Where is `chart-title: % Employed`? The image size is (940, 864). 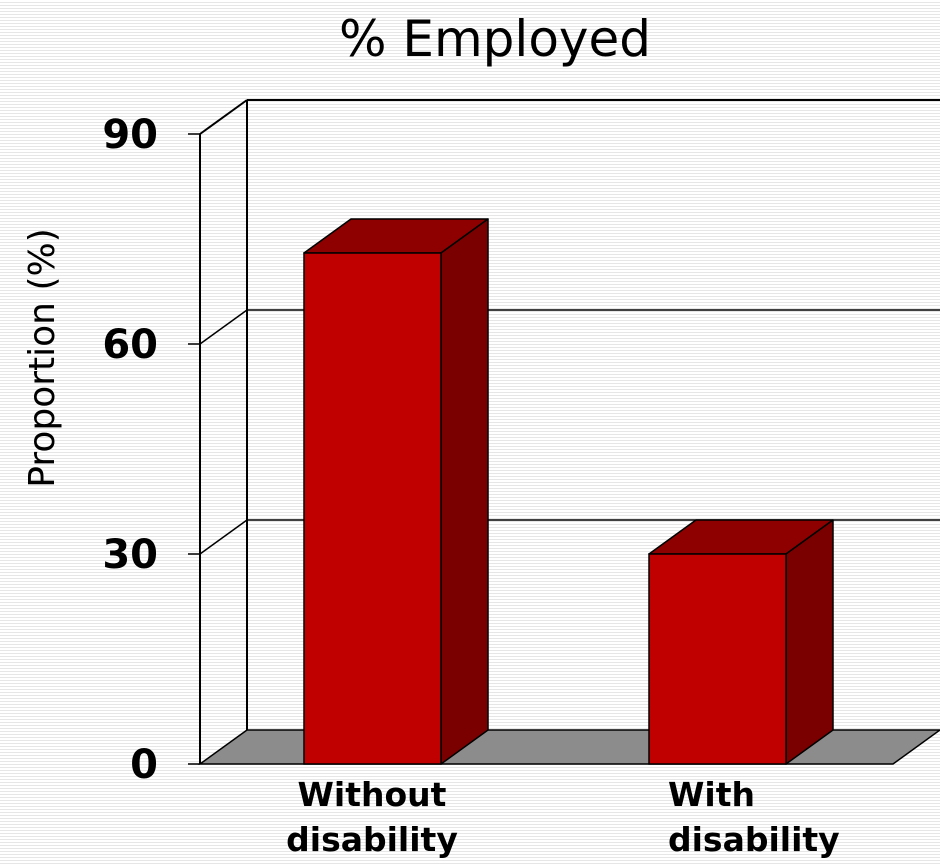 chart-title: % Employed is located at coordinates (495, 39).